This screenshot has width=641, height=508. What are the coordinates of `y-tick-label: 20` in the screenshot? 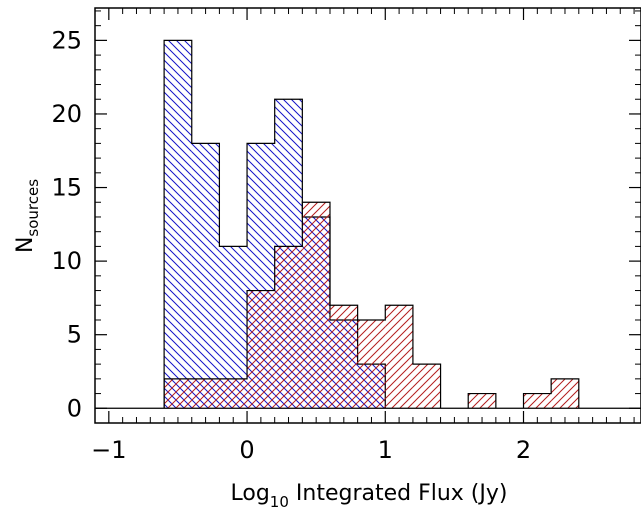 It's located at (66, 114).